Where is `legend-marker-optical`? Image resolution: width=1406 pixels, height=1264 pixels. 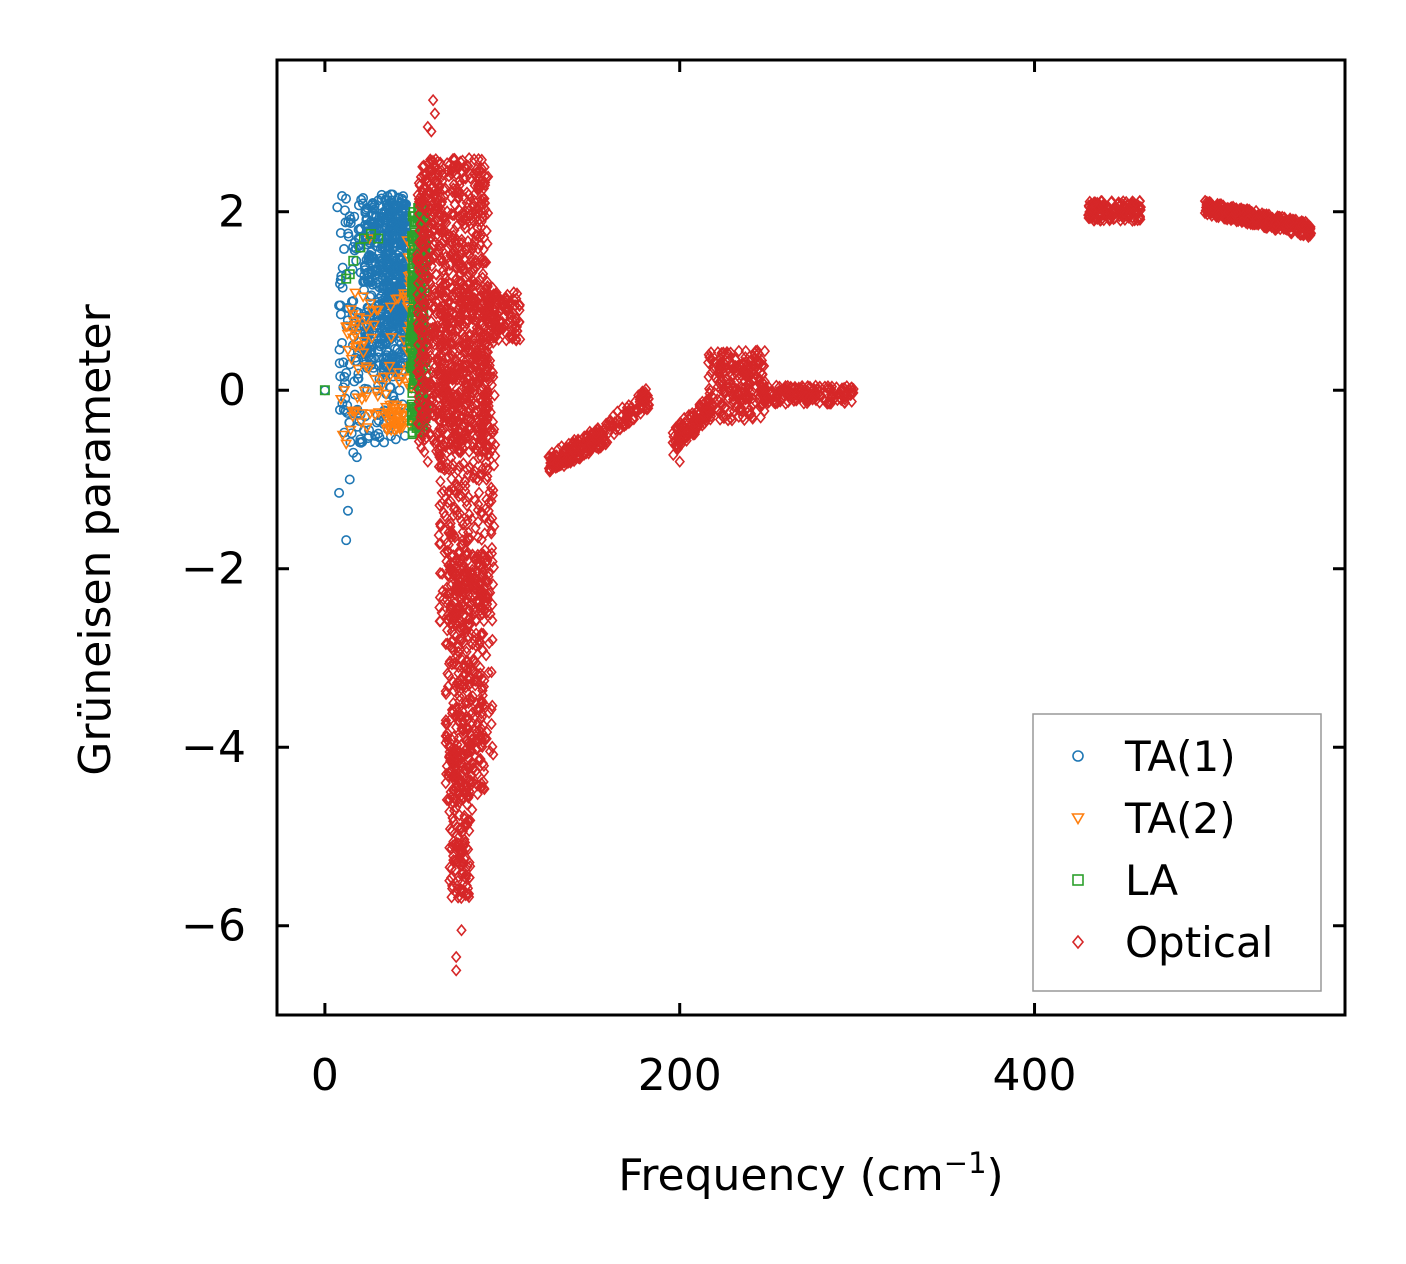 legend-marker-optical is located at coordinates (1078, 942).